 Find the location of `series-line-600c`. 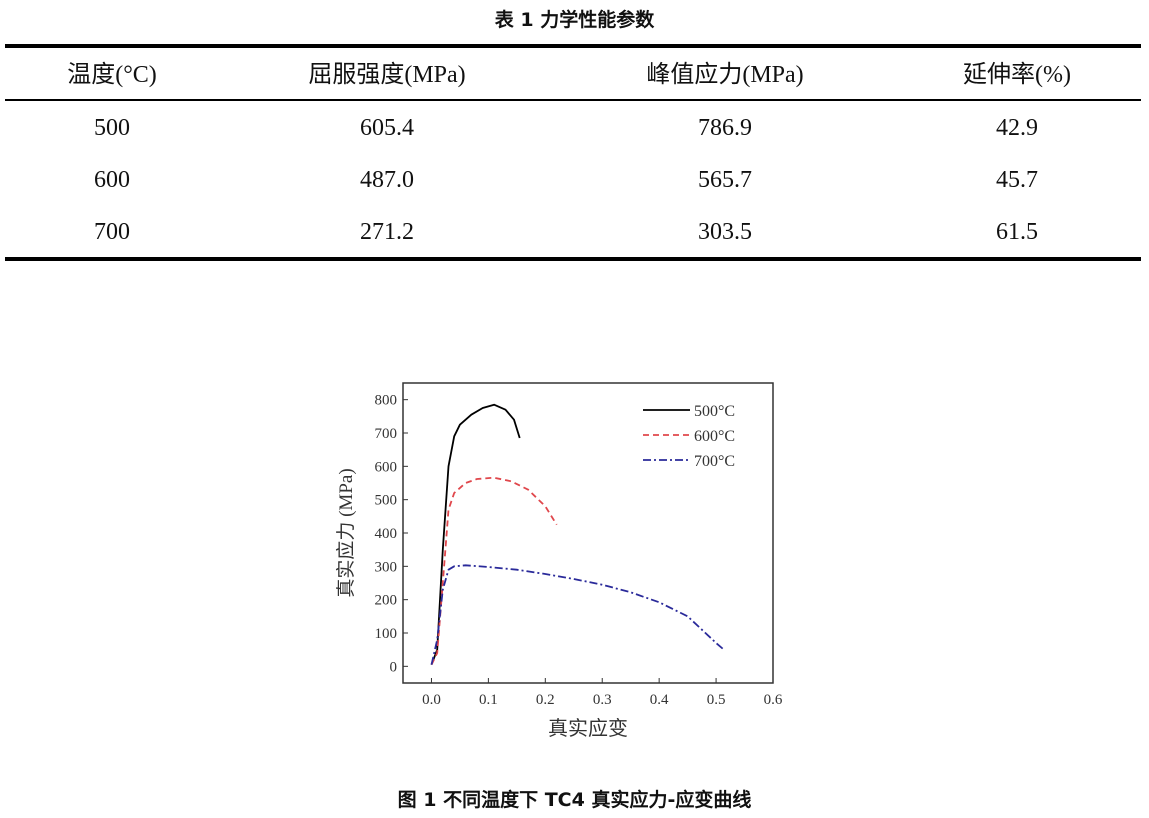

series-line-600c is located at coordinates (494, 571).